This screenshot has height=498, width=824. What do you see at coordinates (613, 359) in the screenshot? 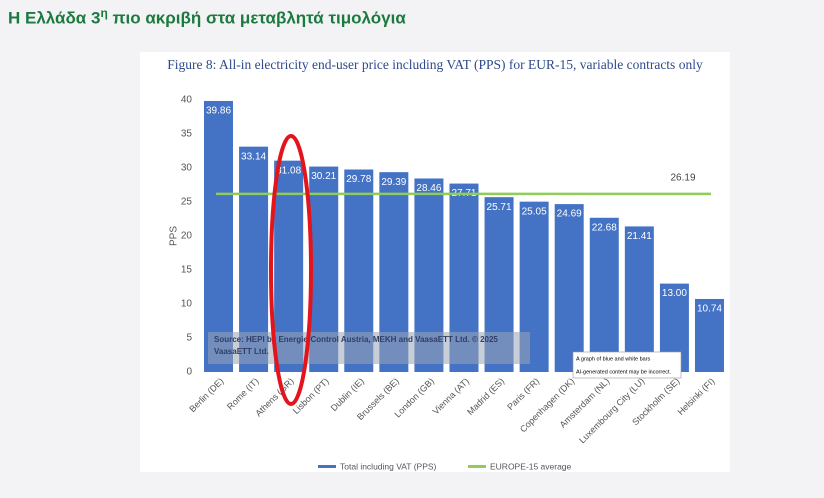
I see `tooltip-text: A graph of blue and white bars` at bounding box center [613, 359].